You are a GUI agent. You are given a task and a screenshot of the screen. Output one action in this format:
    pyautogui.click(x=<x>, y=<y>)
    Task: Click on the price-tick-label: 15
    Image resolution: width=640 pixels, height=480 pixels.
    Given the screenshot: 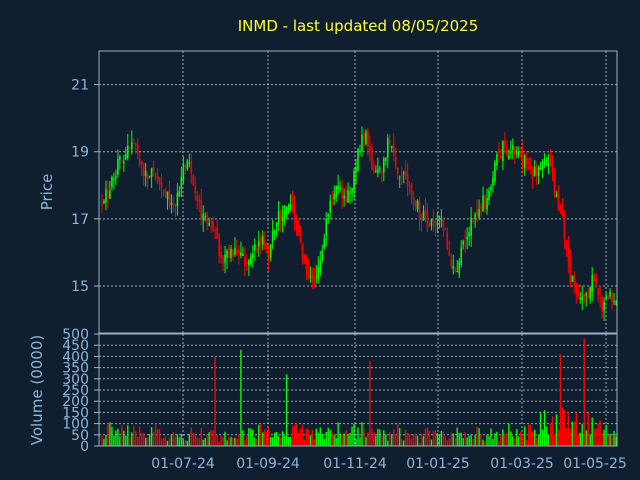 What is the action you would take?
    pyautogui.click(x=80, y=287)
    